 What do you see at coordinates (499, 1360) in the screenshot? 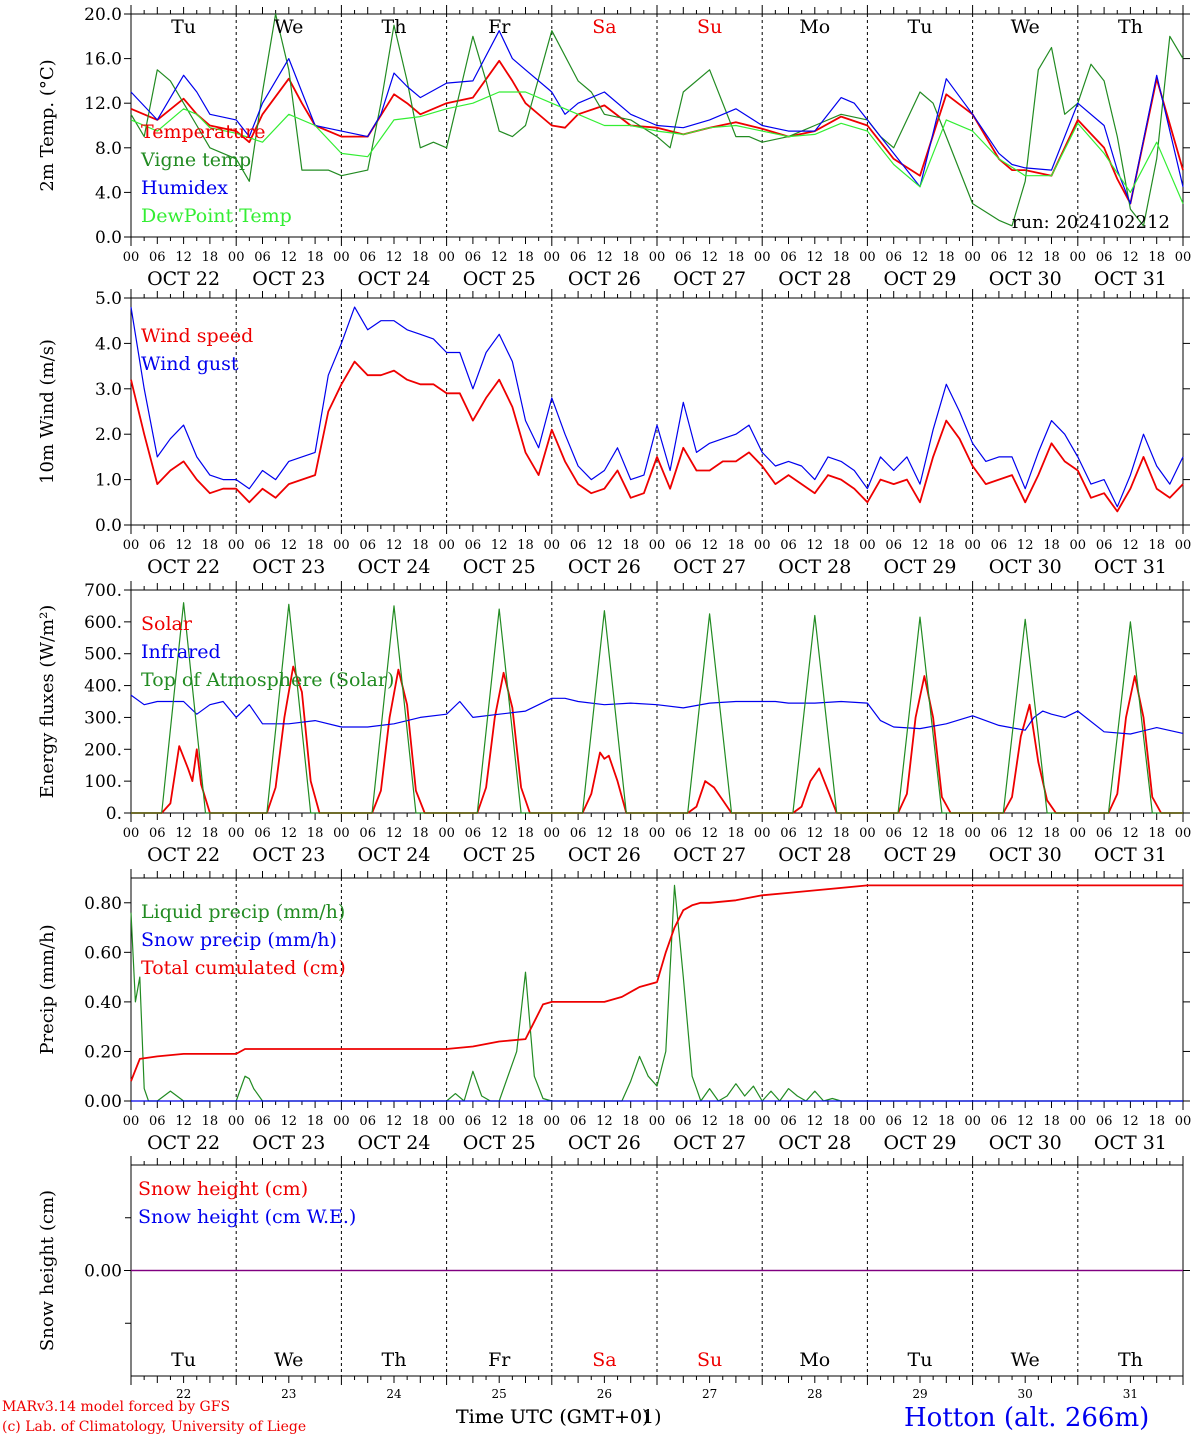
I see `weekday-label: Fr` at bounding box center [499, 1360].